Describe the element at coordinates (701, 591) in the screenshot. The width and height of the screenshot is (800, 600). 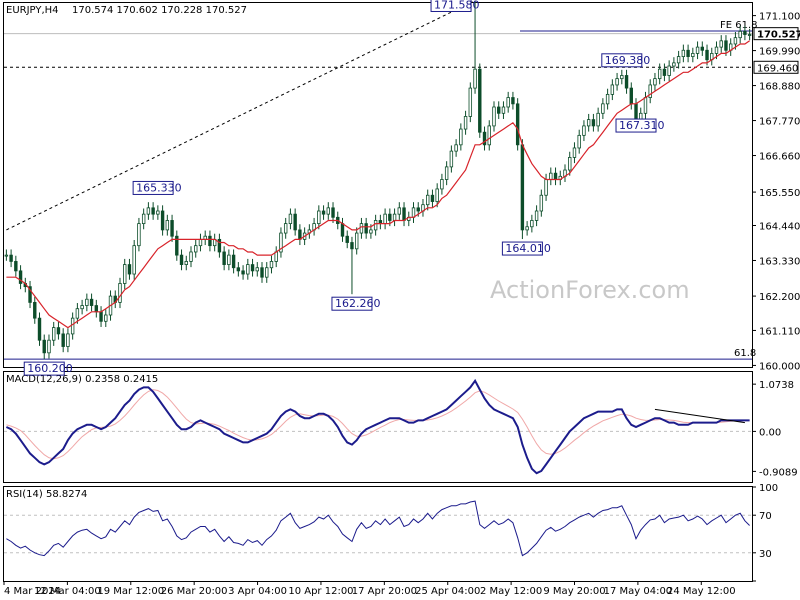
I see `x-tick-label: 24 May 12:00` at that location.